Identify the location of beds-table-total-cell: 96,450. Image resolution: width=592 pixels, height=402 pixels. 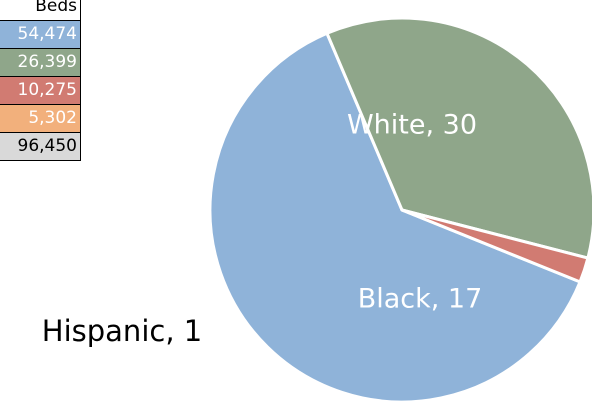
(40, 146).